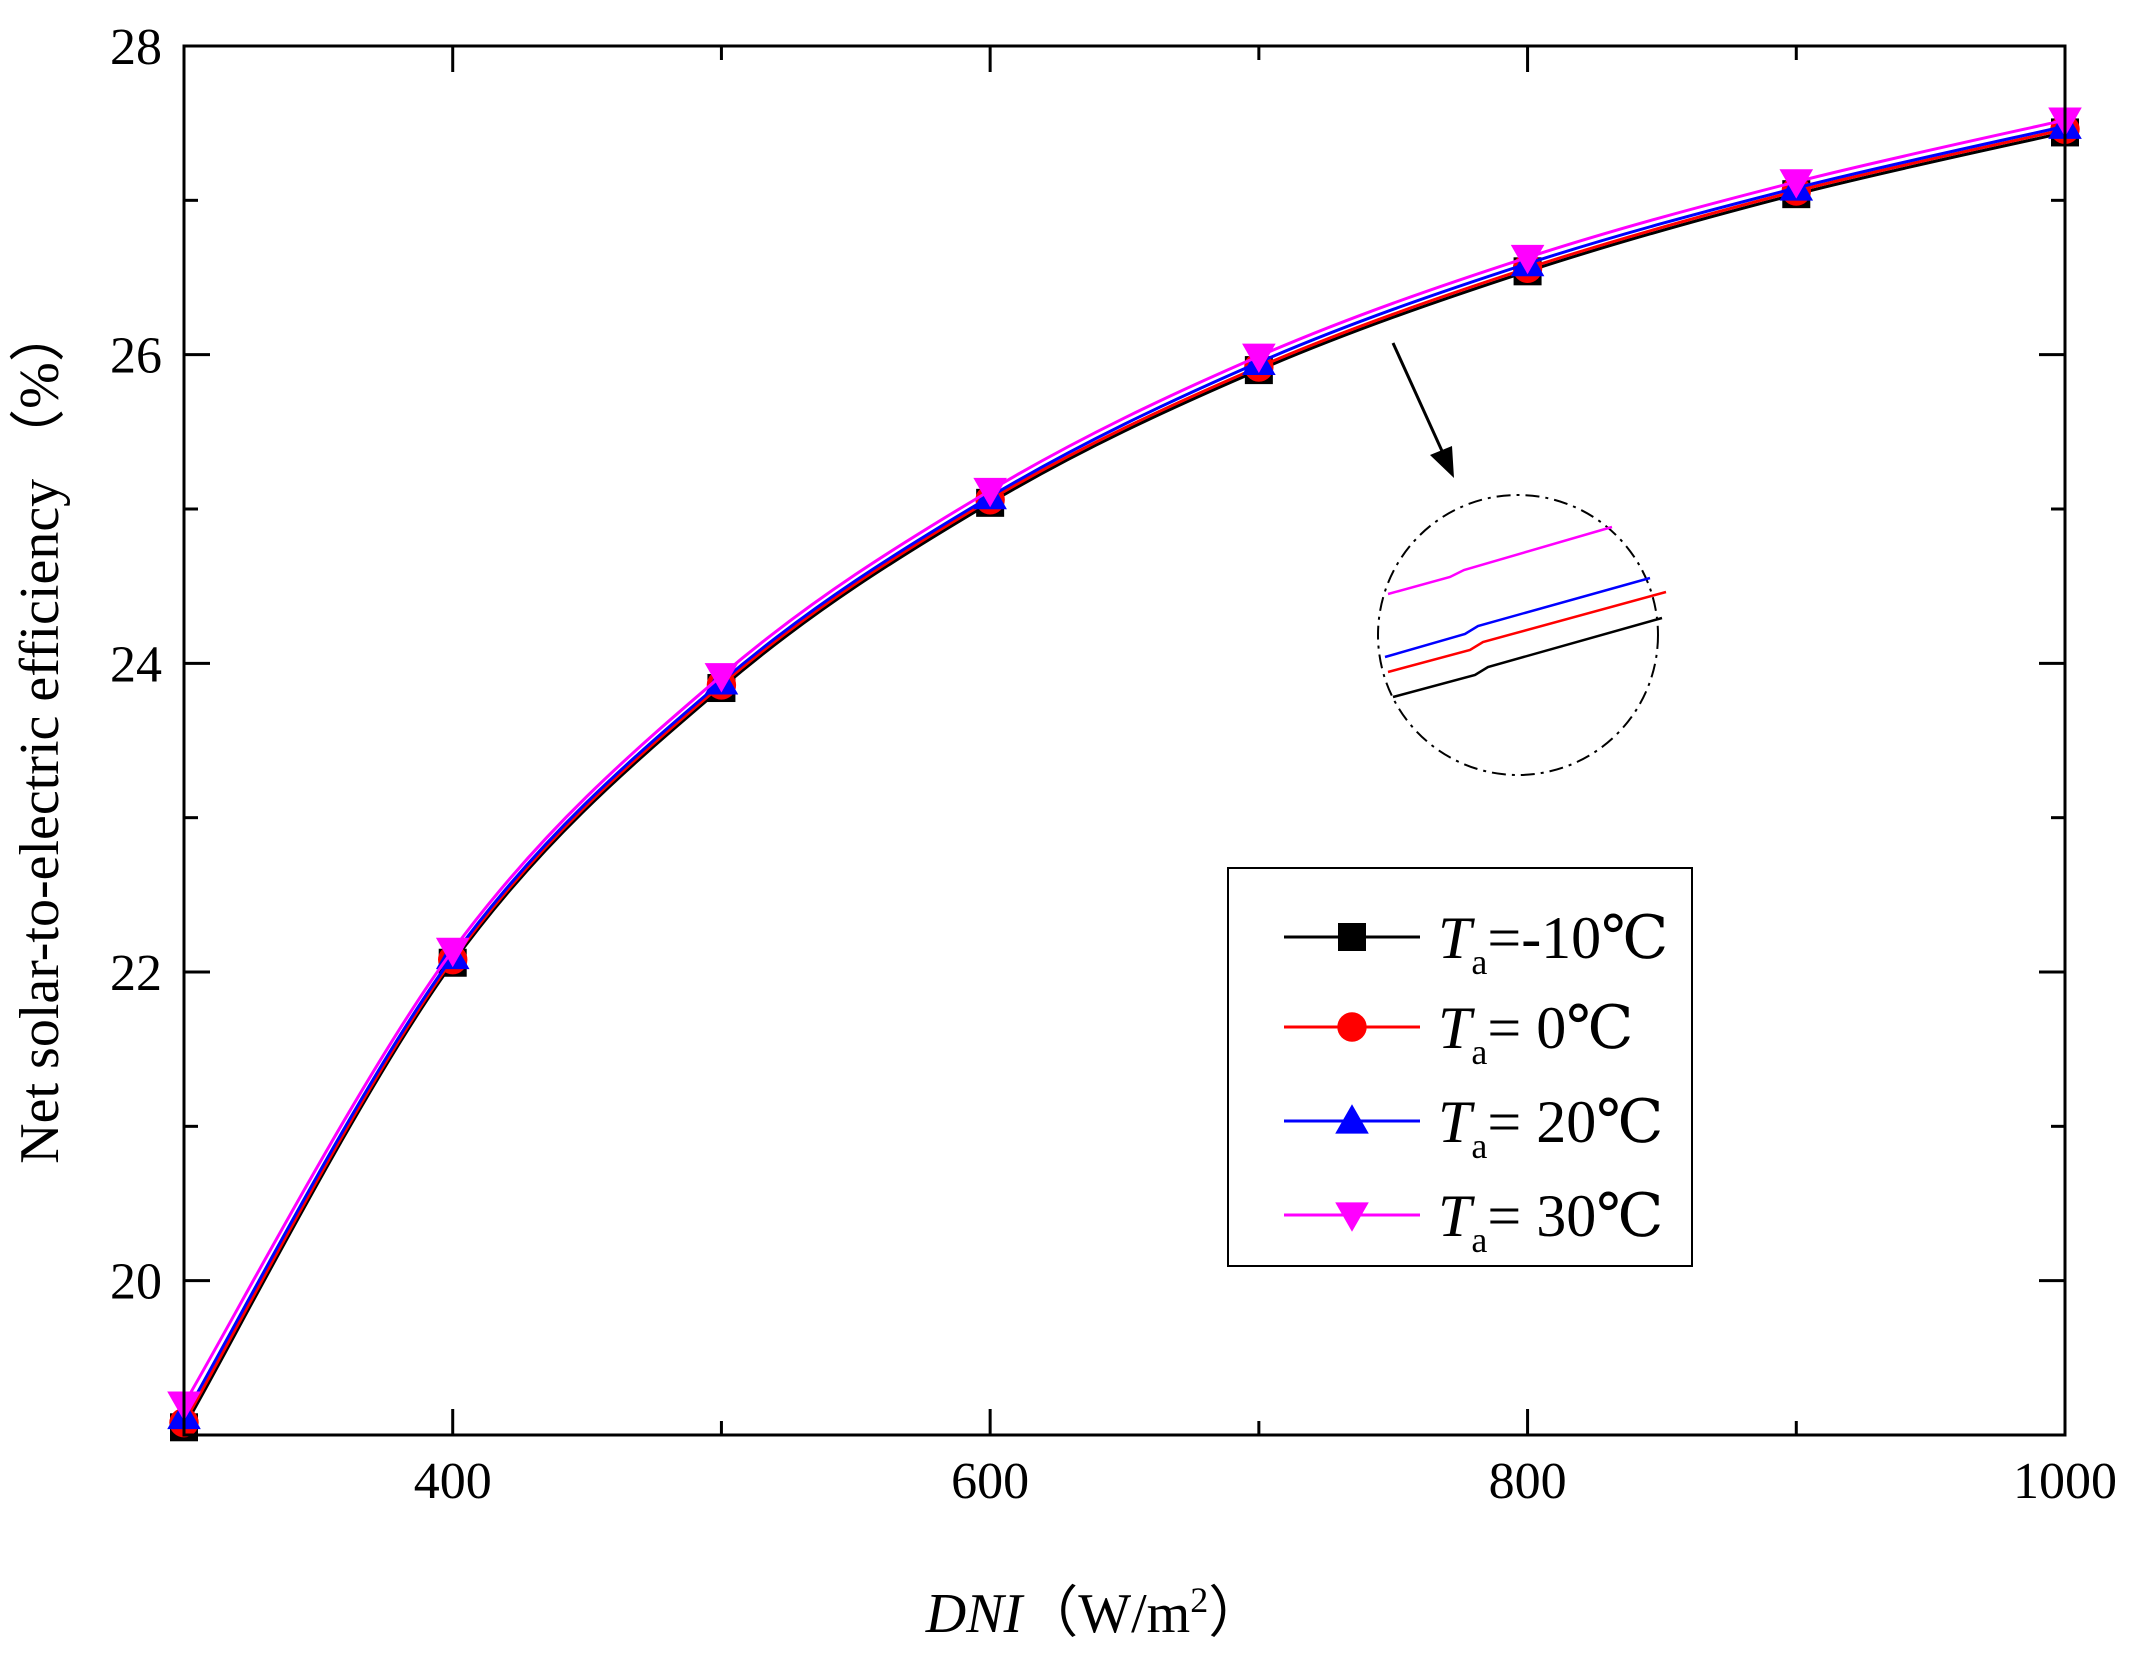 The image size is (2139, 1658). Describe the element at coordinates (1575, 1216) in the screenshot. I see `legend-label-value: = 30℃` at that location.